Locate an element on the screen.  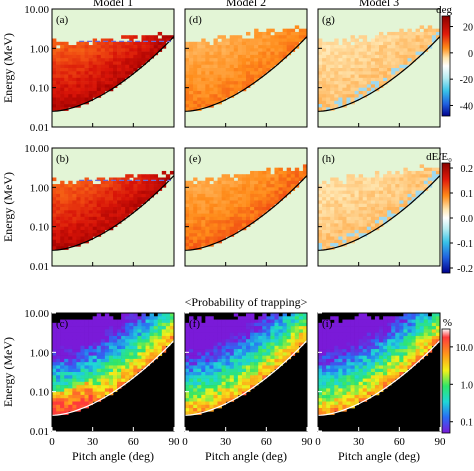
y-tick-label: 0.01 is located at coordinates (39, 432).